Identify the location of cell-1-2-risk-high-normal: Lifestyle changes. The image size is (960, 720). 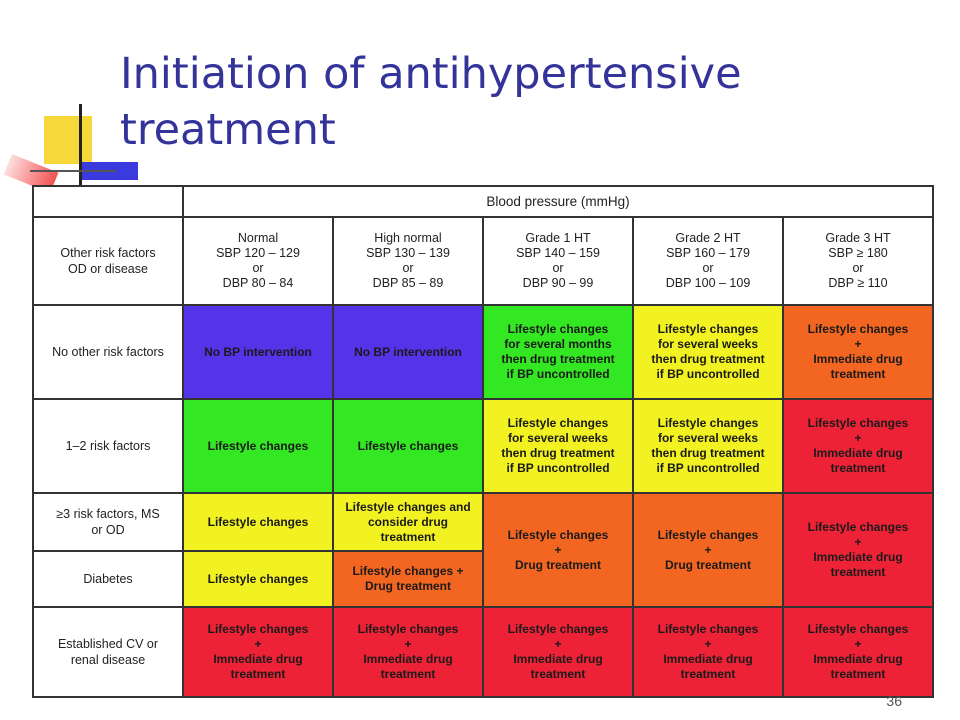
(408, 446).